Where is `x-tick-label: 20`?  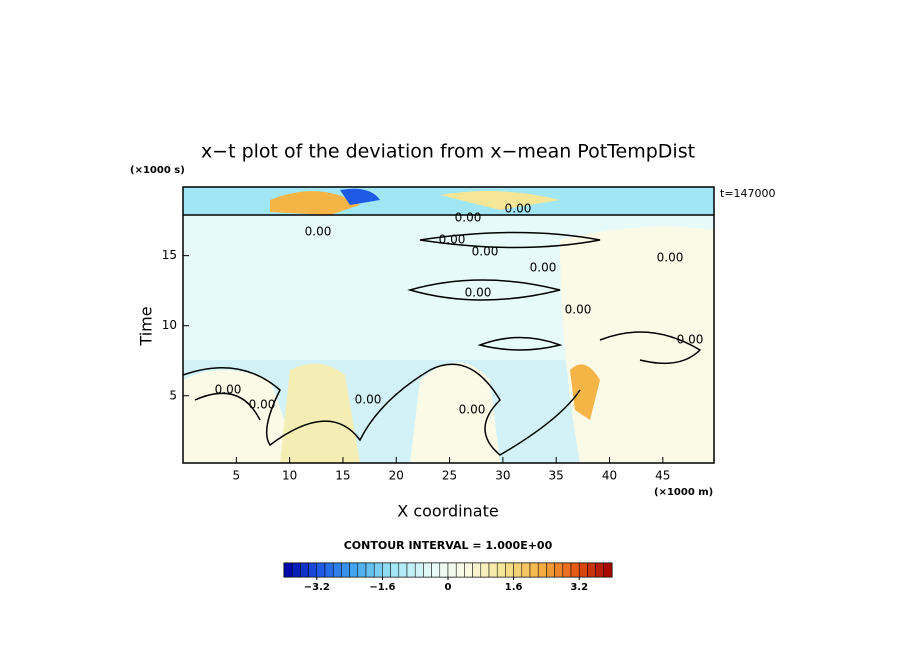 x-tick-label: 20 is located at coordinates (396, 476).